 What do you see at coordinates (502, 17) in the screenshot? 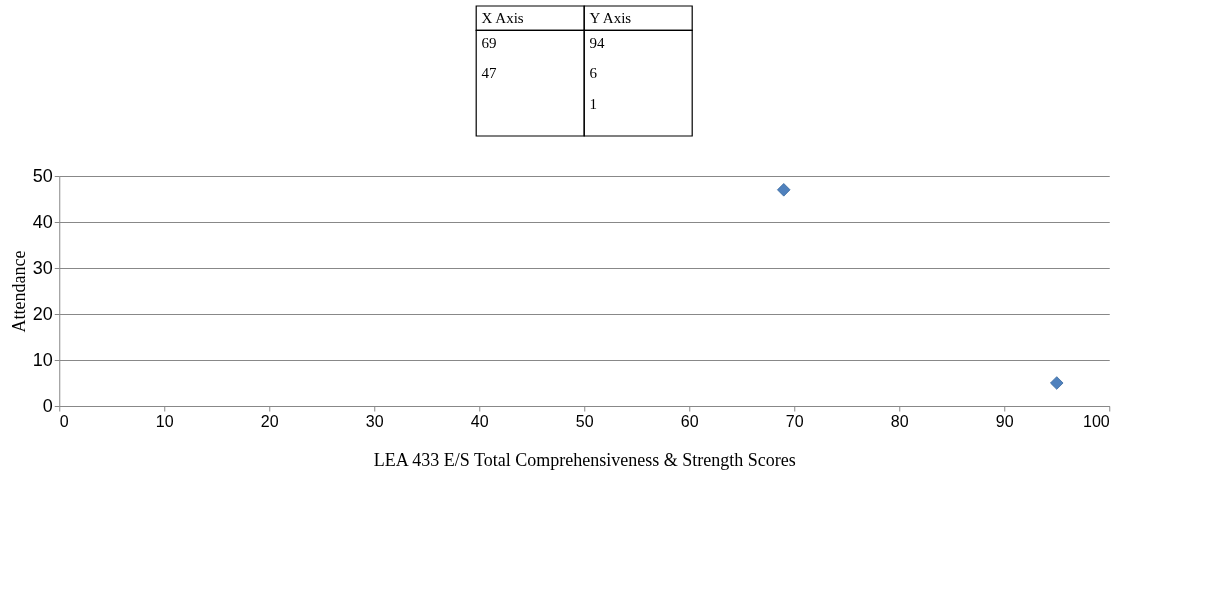
I see `text: X Axis` at bounding box center [502, 17].